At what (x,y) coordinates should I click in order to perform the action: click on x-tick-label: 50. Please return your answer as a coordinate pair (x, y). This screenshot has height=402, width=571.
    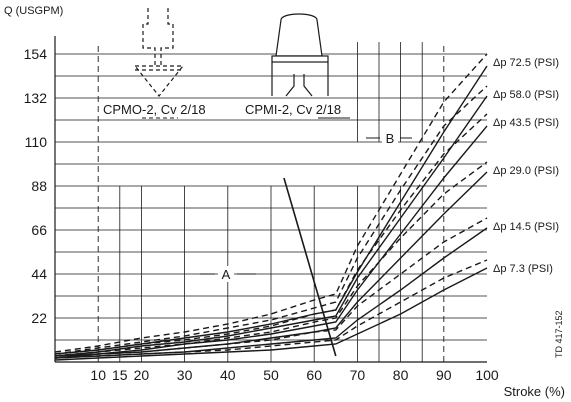
    Looking at the image, I should click on (271, 375).